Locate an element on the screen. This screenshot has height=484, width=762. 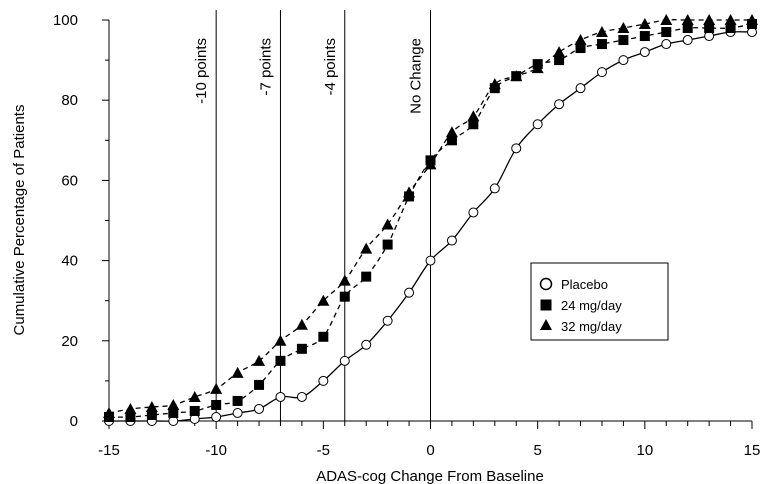
legend-label-32mg: 32 mg/day is located at coordinates (591, 326).